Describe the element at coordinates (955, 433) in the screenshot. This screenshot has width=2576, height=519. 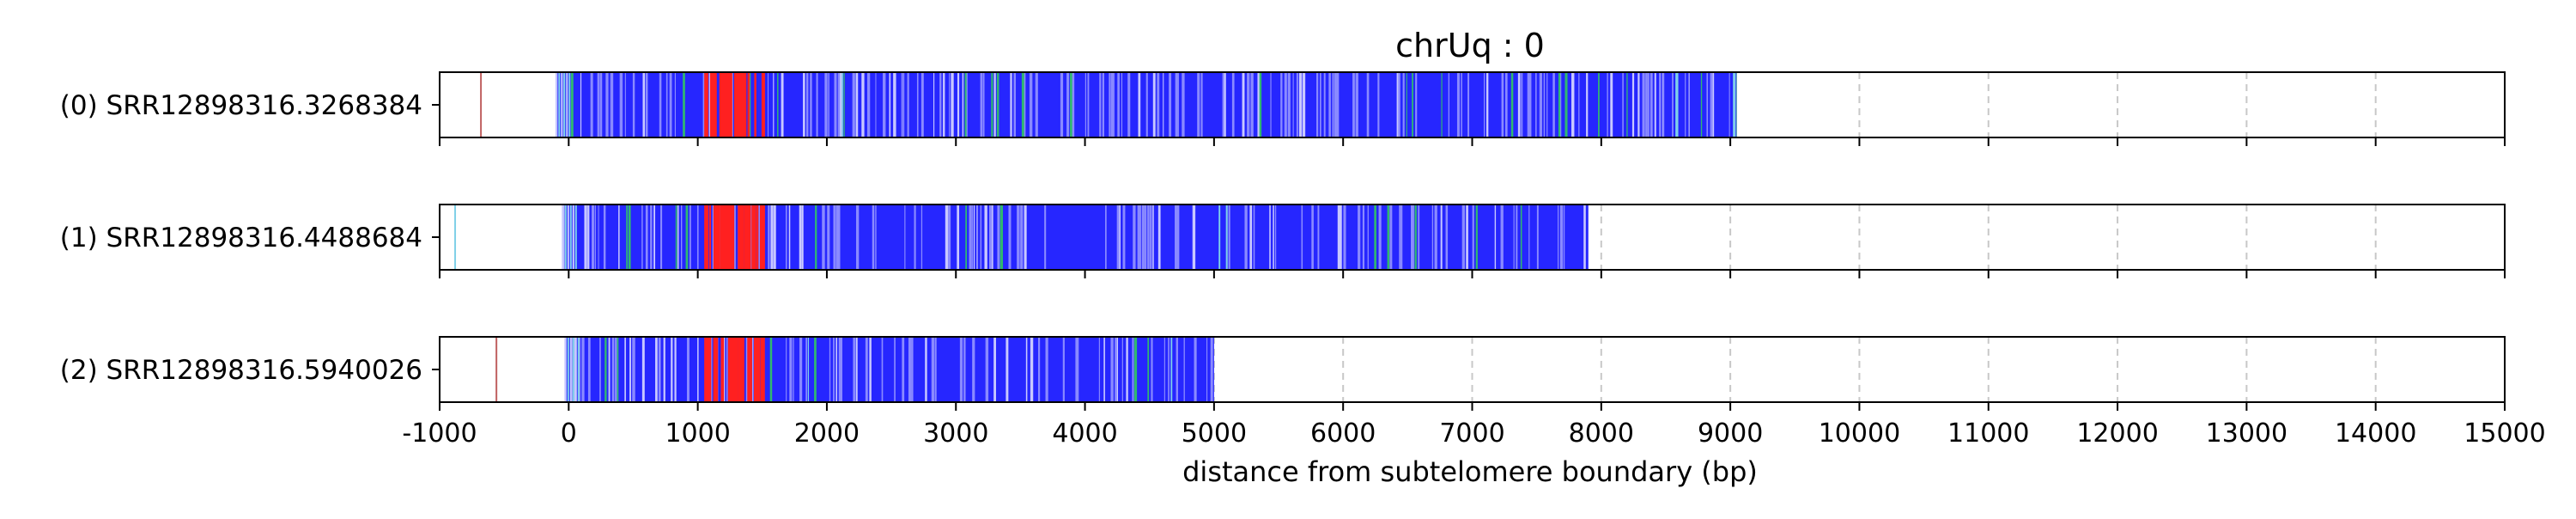
I see `x-tick-label: 3000` at that location.